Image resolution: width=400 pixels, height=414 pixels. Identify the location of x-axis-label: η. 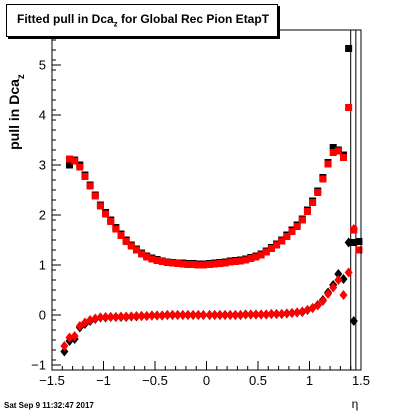
(355, 404).